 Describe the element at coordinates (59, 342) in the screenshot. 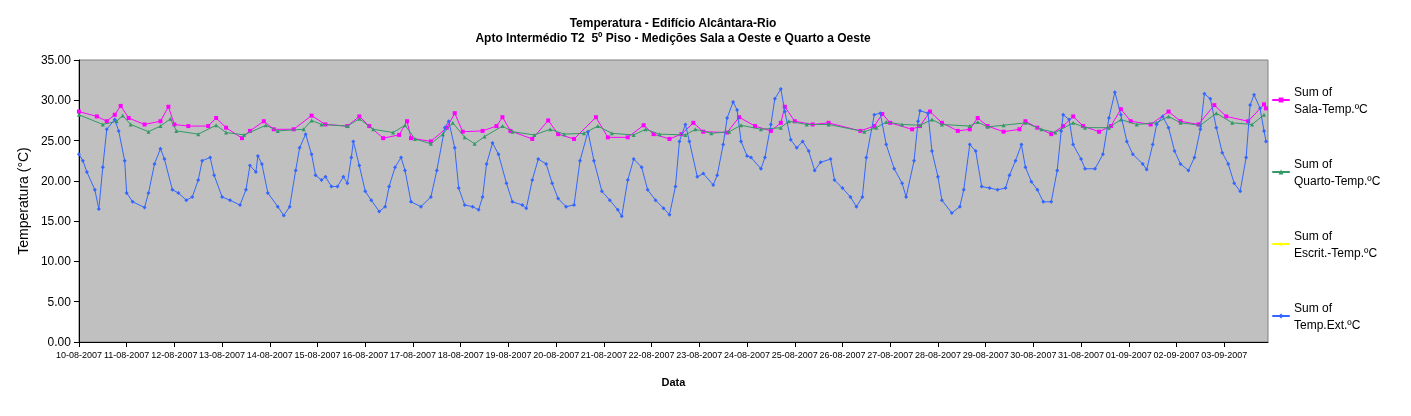

I see `y-tick-label: 0.00` at that location.